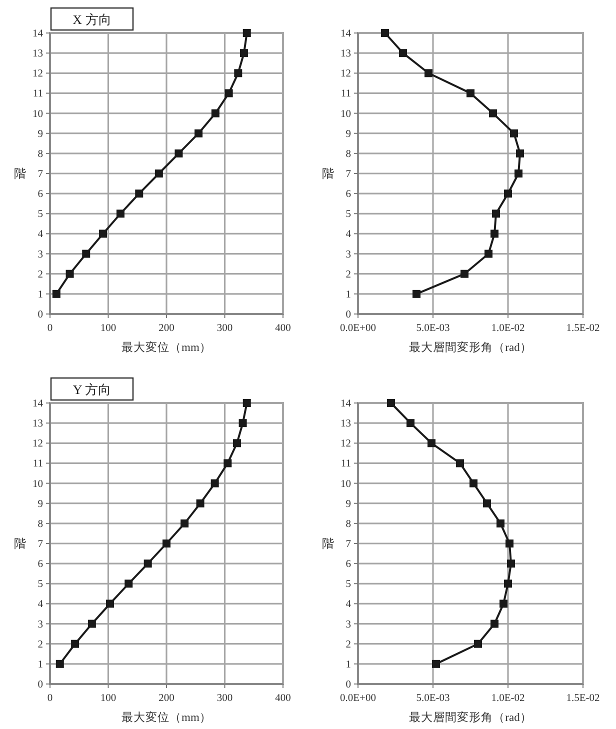 Image resolution: width=616 pixels, height=729 pixels. I want to click on x-tick-label: 300, so click(224, 698).